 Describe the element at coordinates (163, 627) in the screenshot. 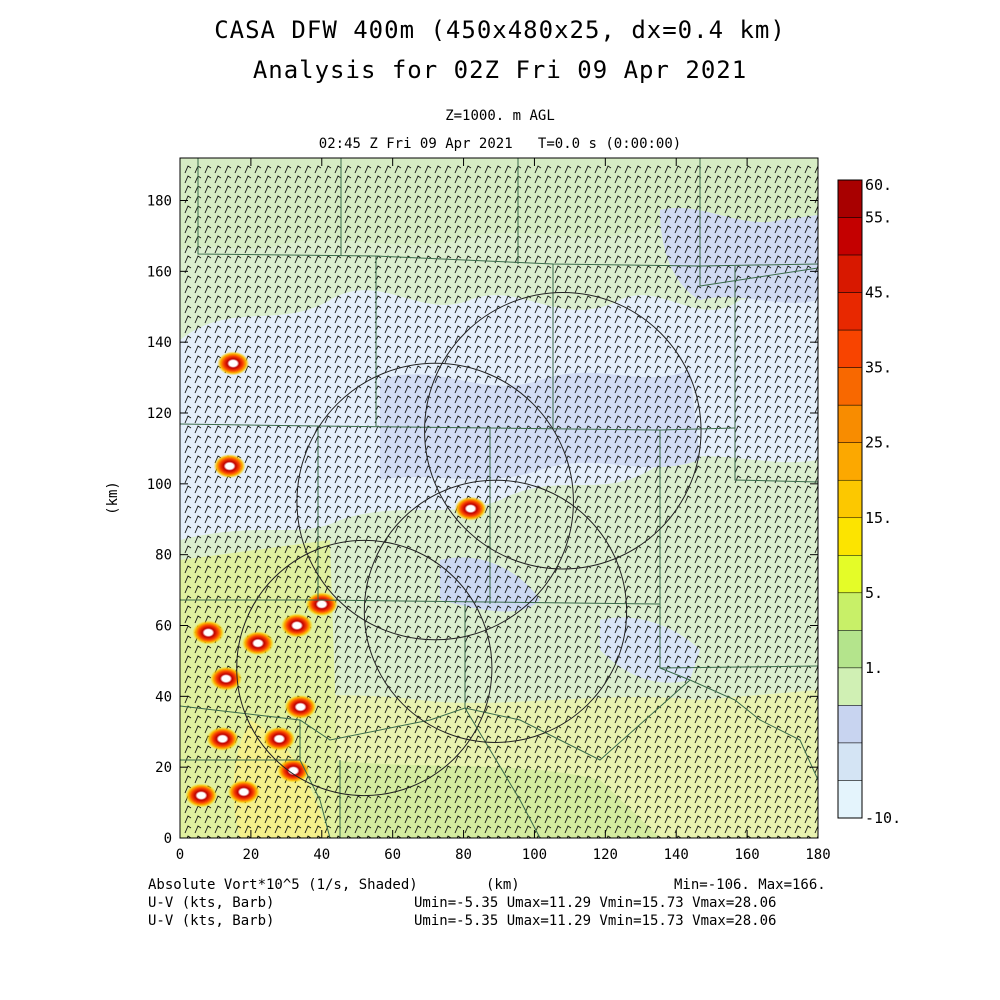

I see `y-tick-label: 60` at that location.